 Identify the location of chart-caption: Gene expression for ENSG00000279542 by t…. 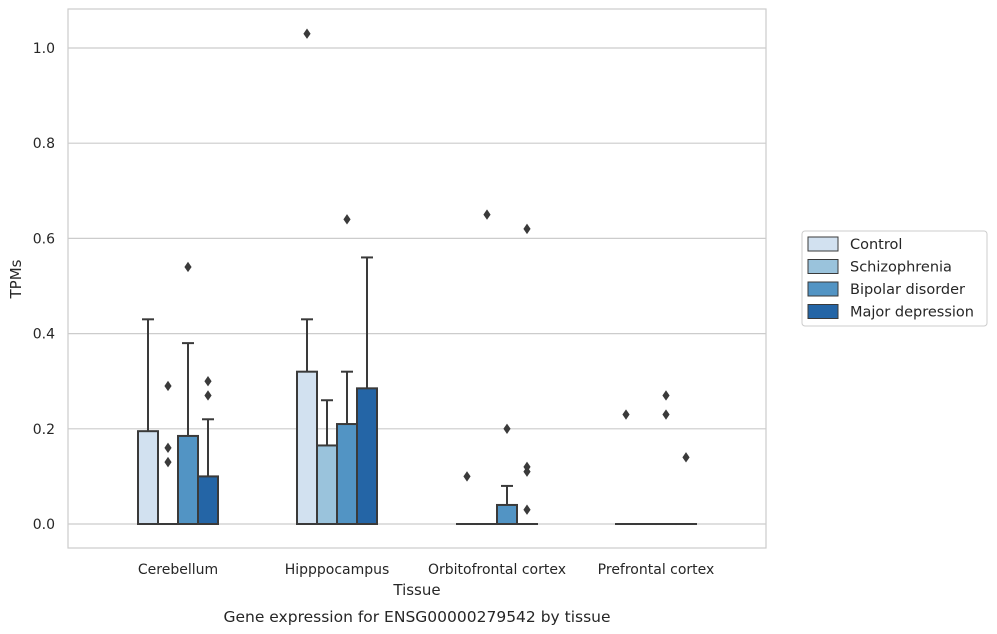
(416, 617).